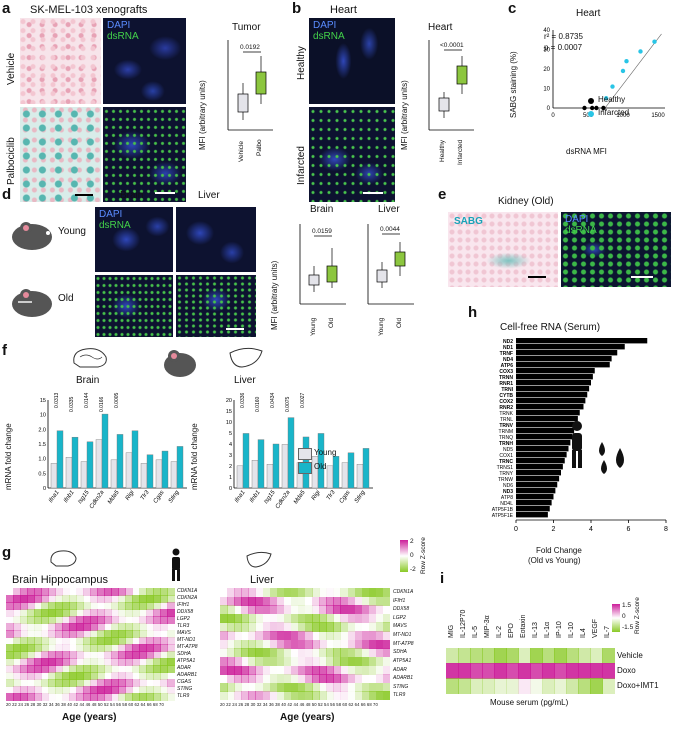 Image resolution: width=685 pixels, height=747 pixels. I want to click on panel-d-xcat-old-brain: Old, so click(331, 322).